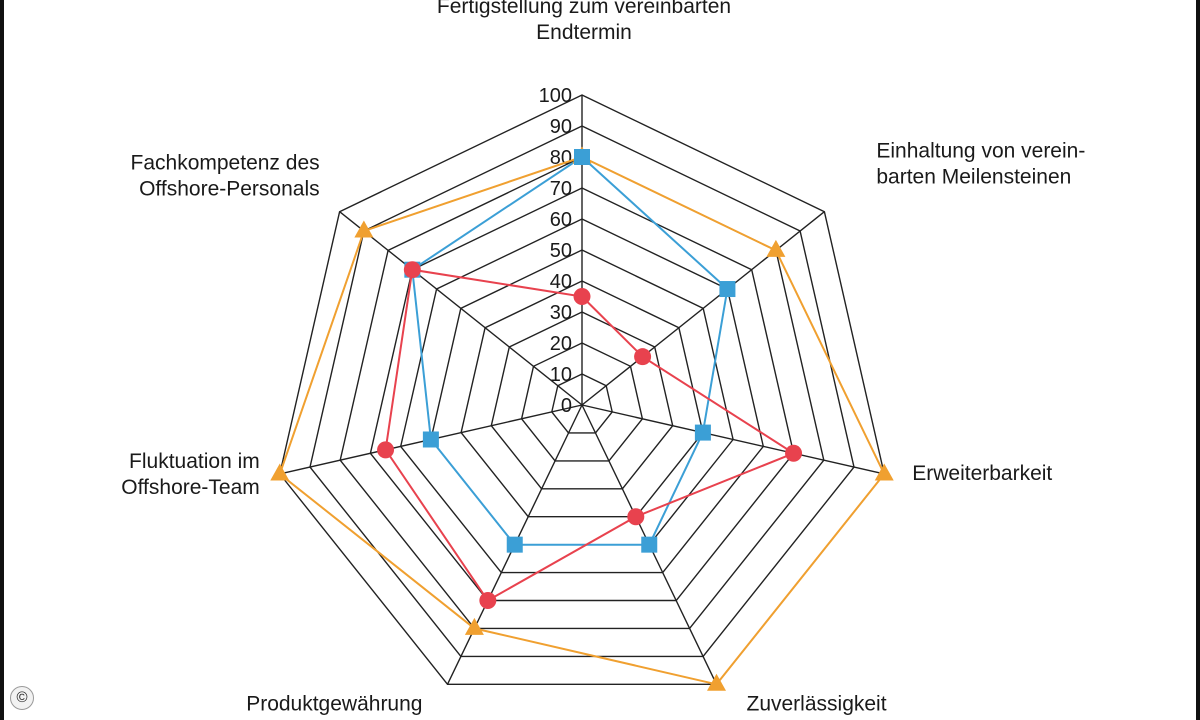 This screenshot has width=1200, height=720. I want to click on tick-label-90: 90, so click(561, 127).